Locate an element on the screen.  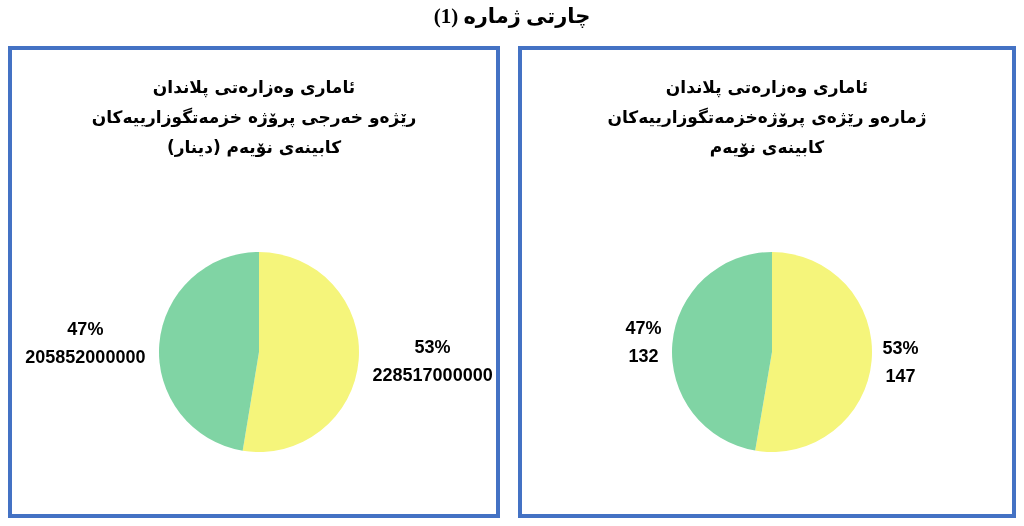
data-label: 47% 132 is located at coordinates (643, 342).